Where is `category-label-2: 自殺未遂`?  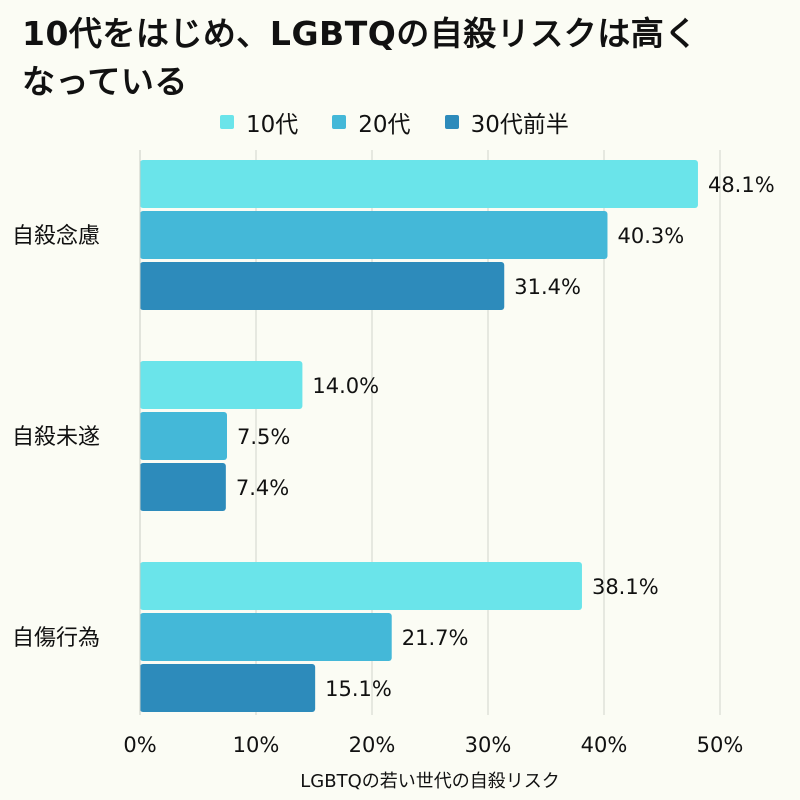
category-label-2: 自殺未遂 is located at coordinates (56, 437).